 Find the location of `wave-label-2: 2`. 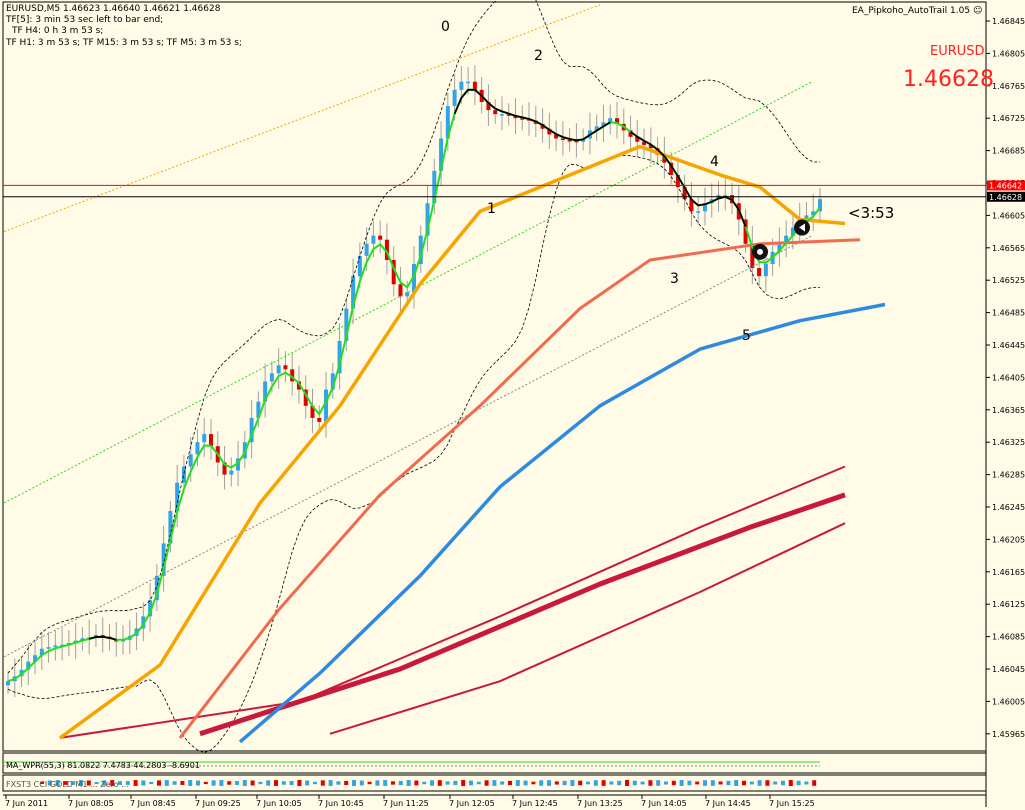

wave-label-2: 2 is located at coordinates (538, 56).